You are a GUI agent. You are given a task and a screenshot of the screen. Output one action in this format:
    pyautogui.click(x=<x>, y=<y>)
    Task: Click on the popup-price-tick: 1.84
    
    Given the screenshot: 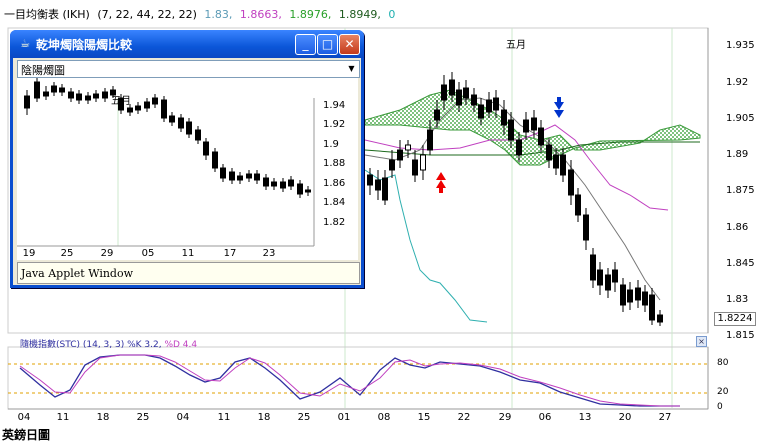 What is the action you would take?
    pyautogui.click(x=334, y=202)
    